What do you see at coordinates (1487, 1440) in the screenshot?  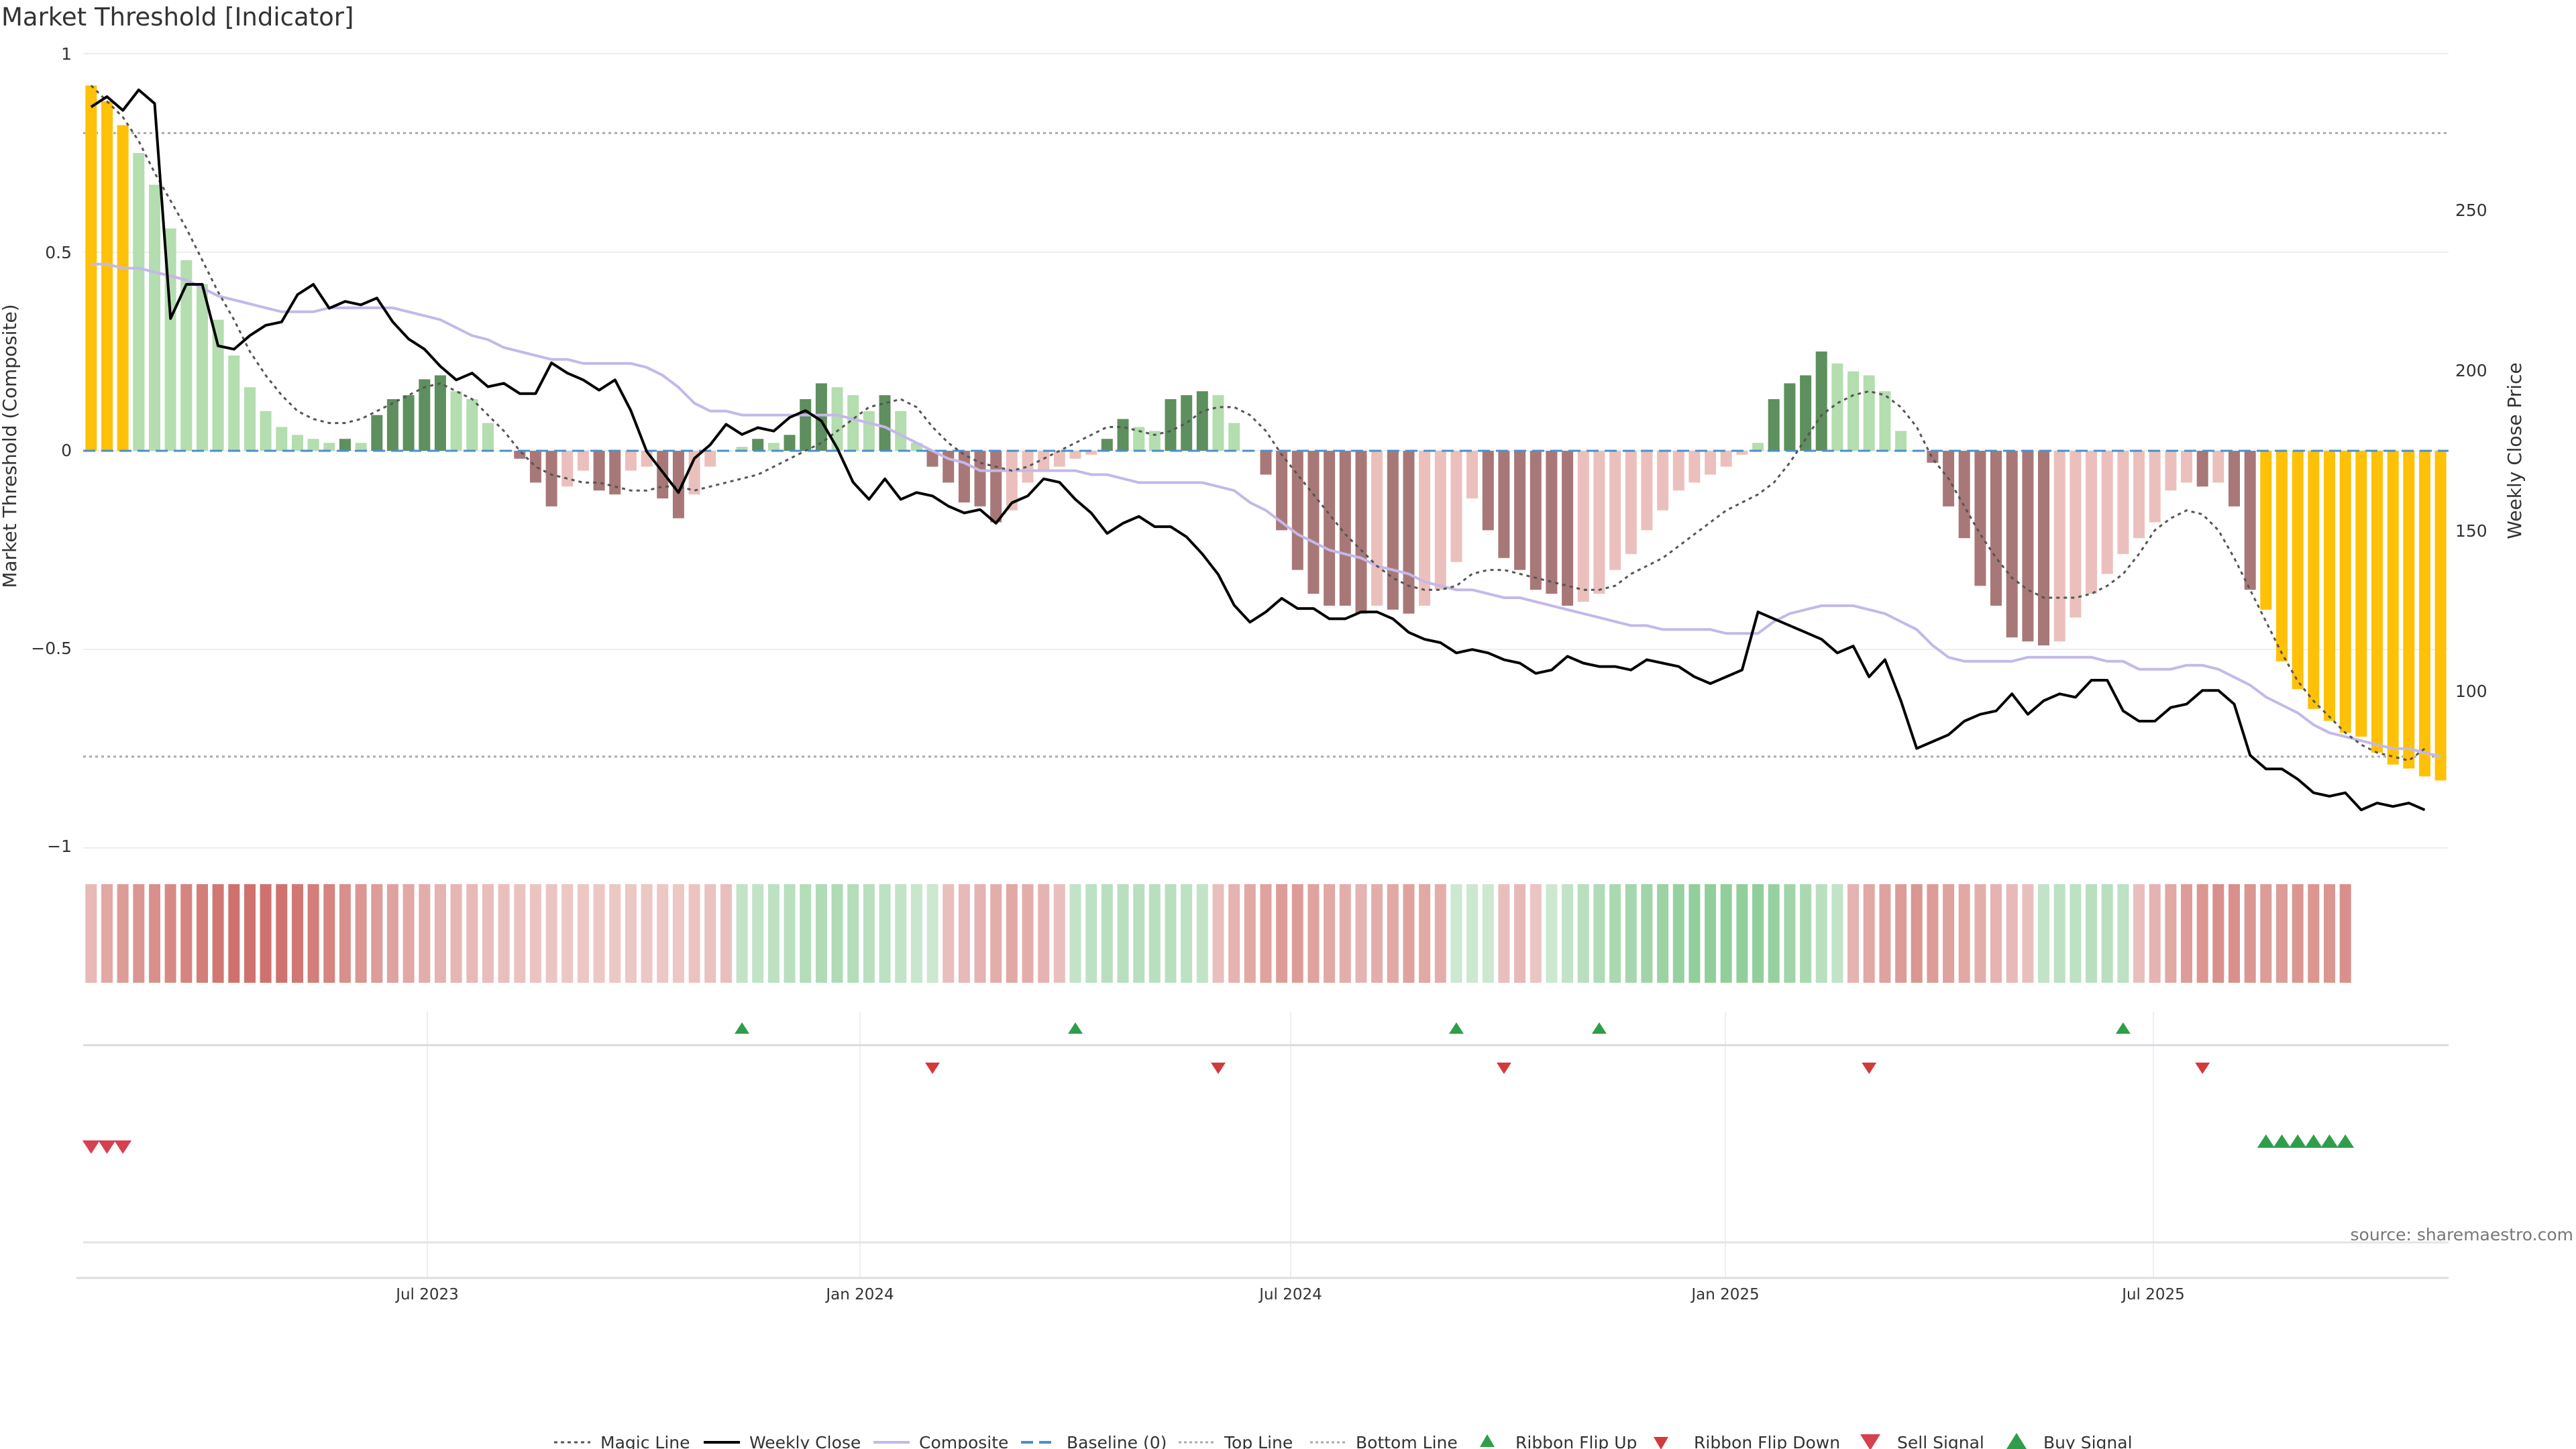 I see `legend-ribbon-flip-up-marker` at bounding box center [1487, 1440].